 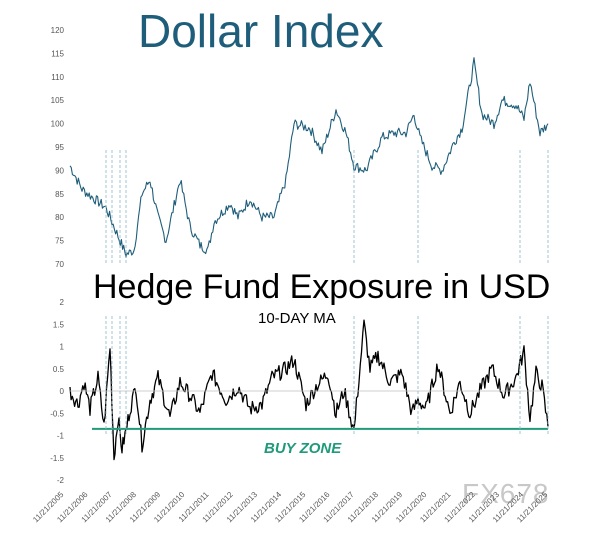 What do you see at coordinates (322, 287) in the screenshot?
I see `hedge-fund-title: Hedge Fund Exposure in USD` at bounding box center [322, 287].